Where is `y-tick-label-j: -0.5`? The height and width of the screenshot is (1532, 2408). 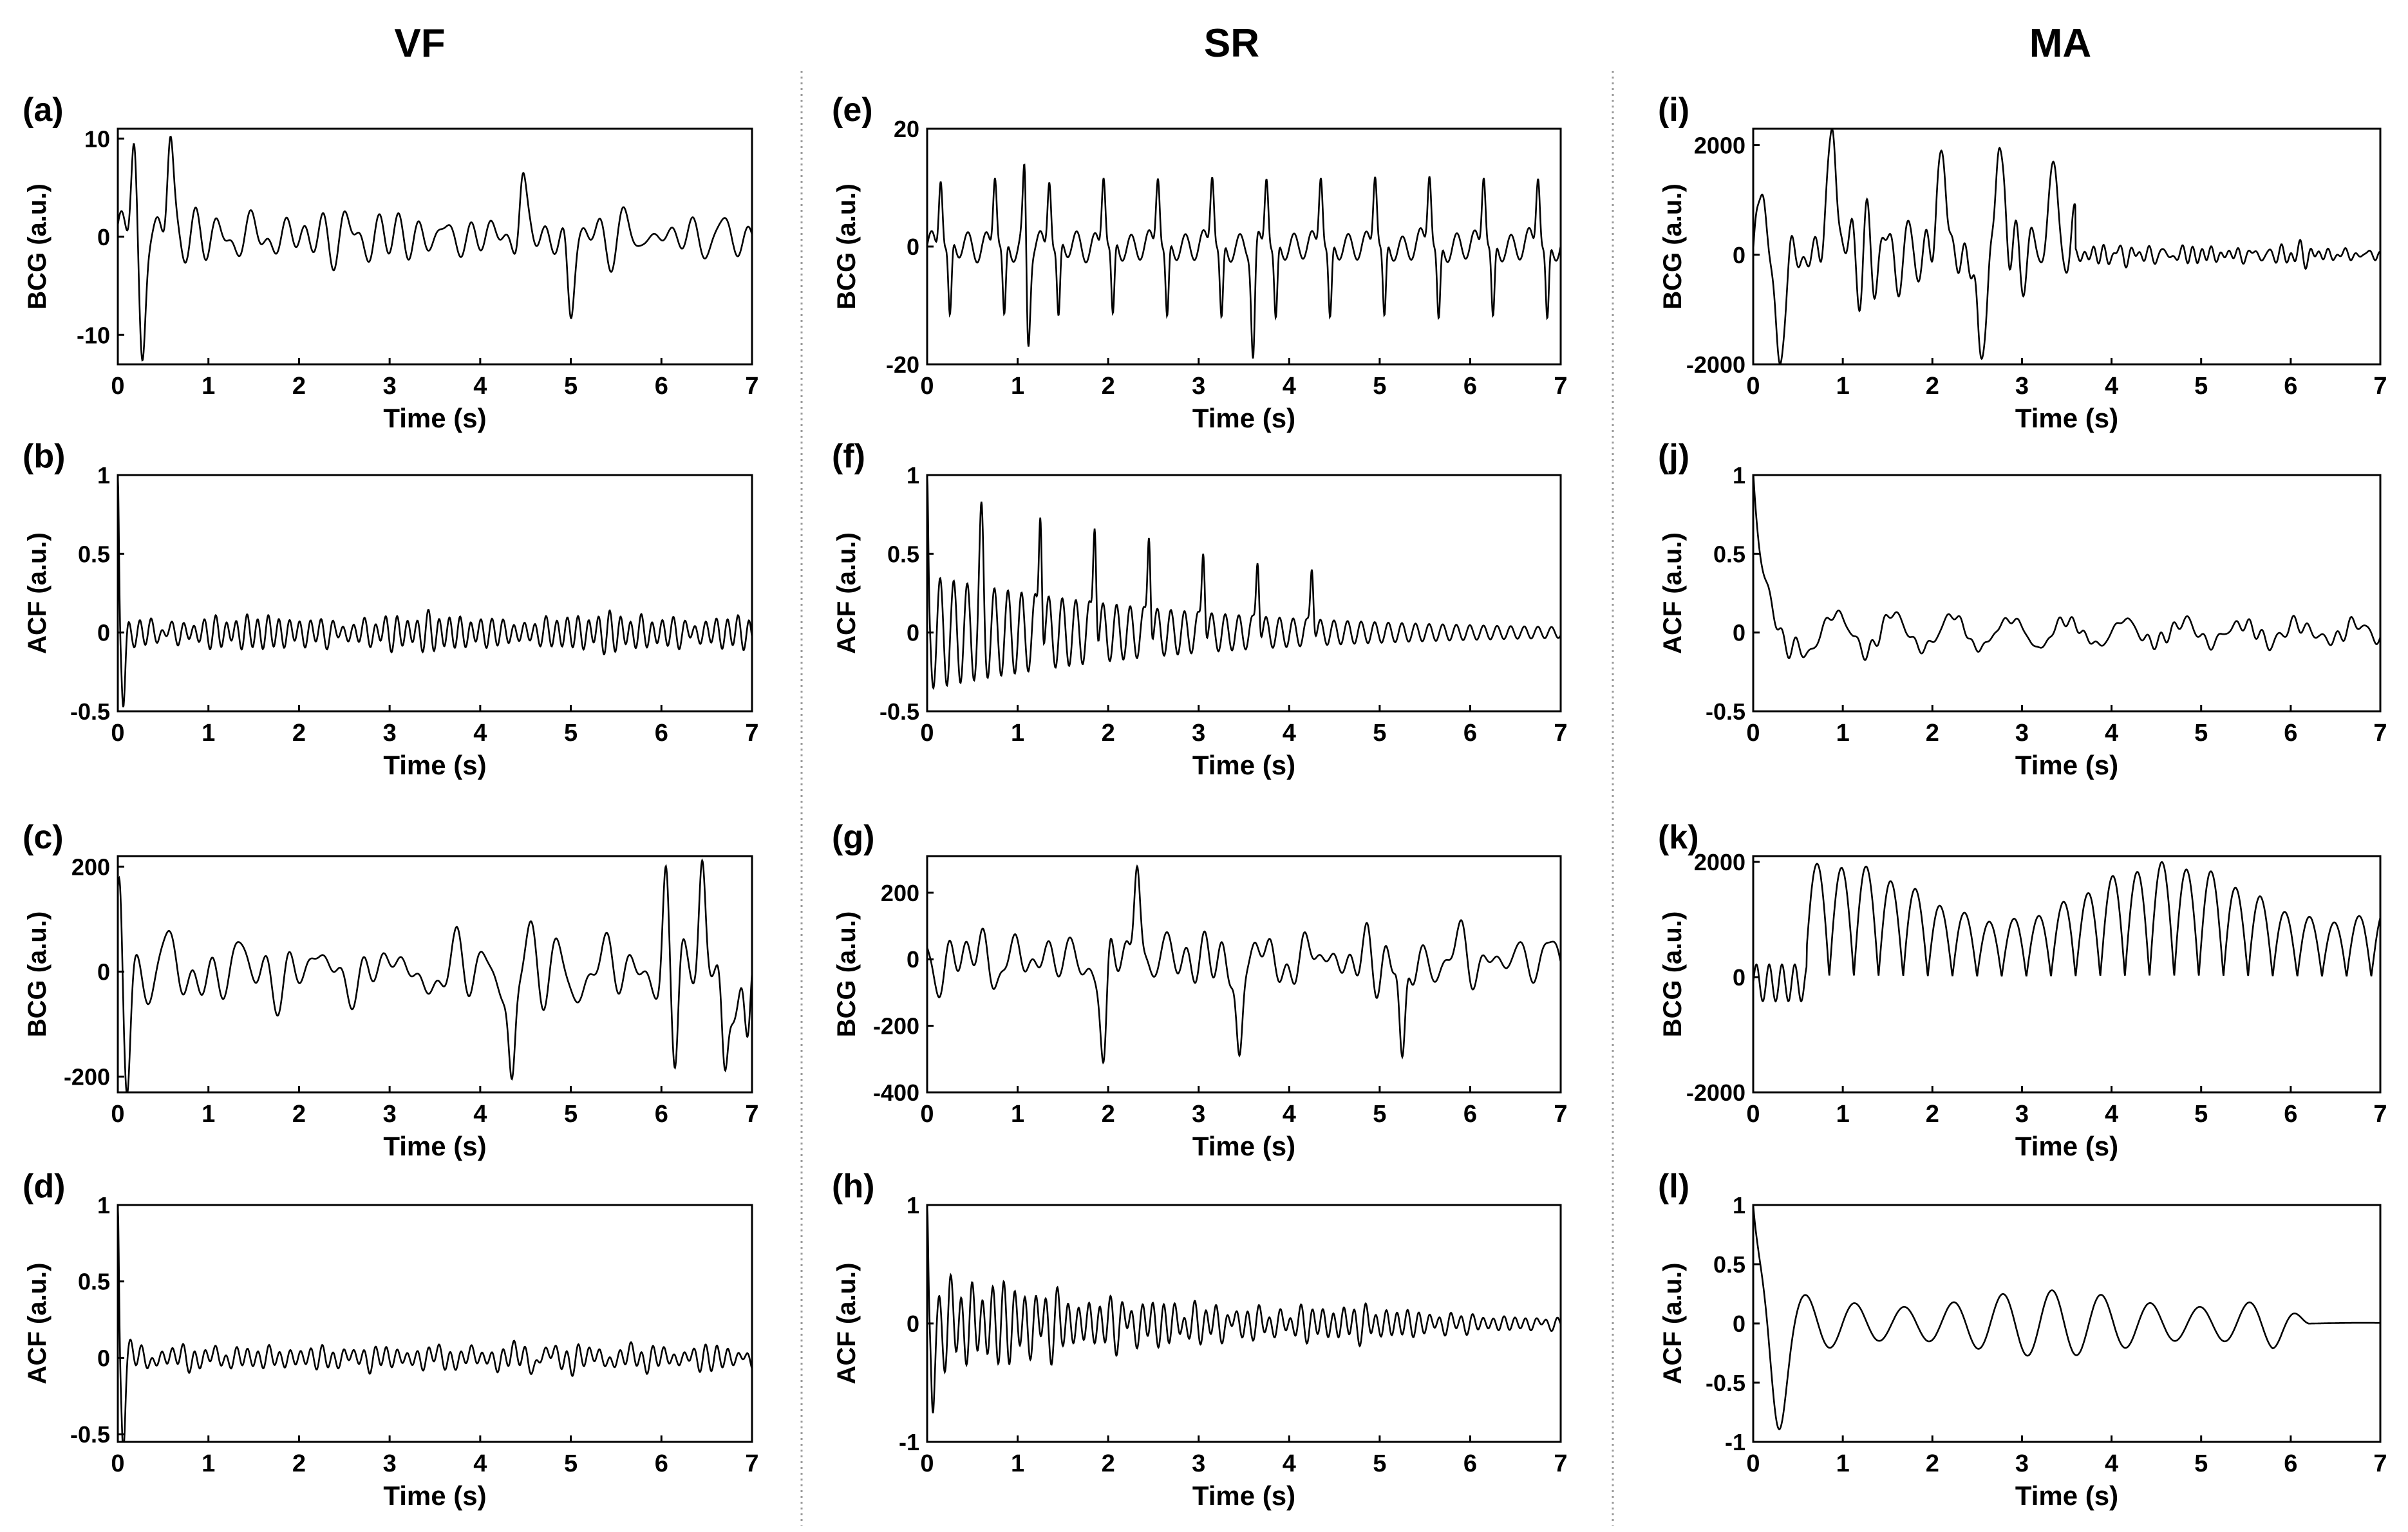
y-tick-label-j: -0.5 is located at coordinates (1725, 712).